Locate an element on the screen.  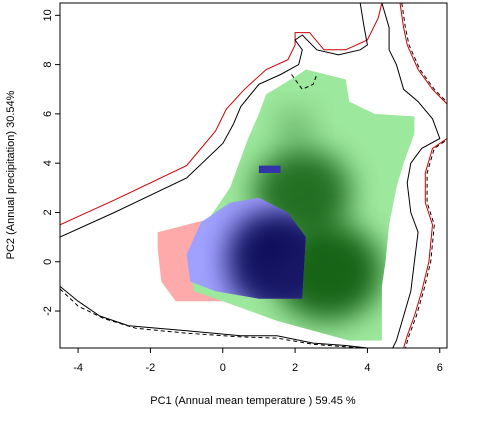
y-tick-label: 10 is located at coordinates (48, 15).